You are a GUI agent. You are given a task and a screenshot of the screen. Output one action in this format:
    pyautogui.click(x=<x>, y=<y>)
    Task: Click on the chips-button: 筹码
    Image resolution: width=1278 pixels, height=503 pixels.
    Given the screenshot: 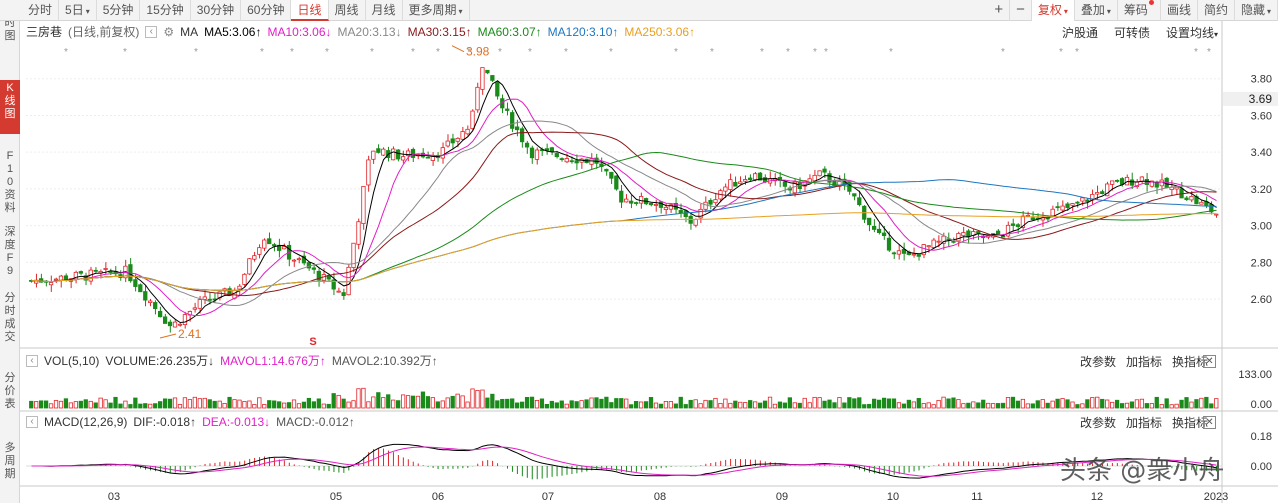 What is the action you would take?
    pyautogui.click(x=1139, y=10)
    